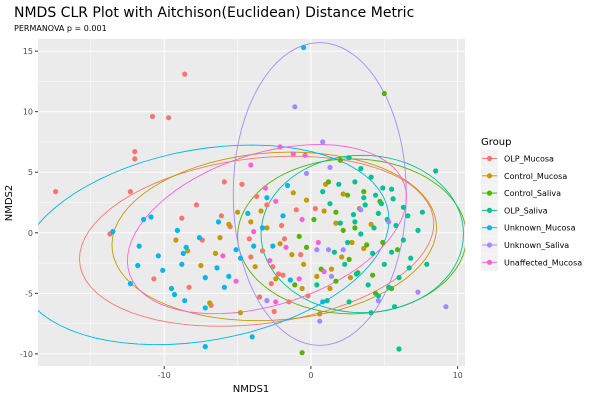  I want to click on legend-label-unknown-saliva: Unknown_Saliva, so click(536, 245).